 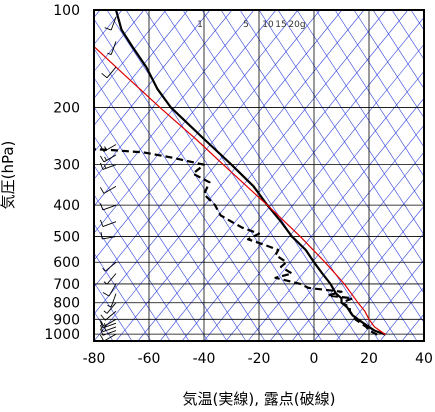 I want to click on y-tick-label: 1000, so click(x=62, y=335).